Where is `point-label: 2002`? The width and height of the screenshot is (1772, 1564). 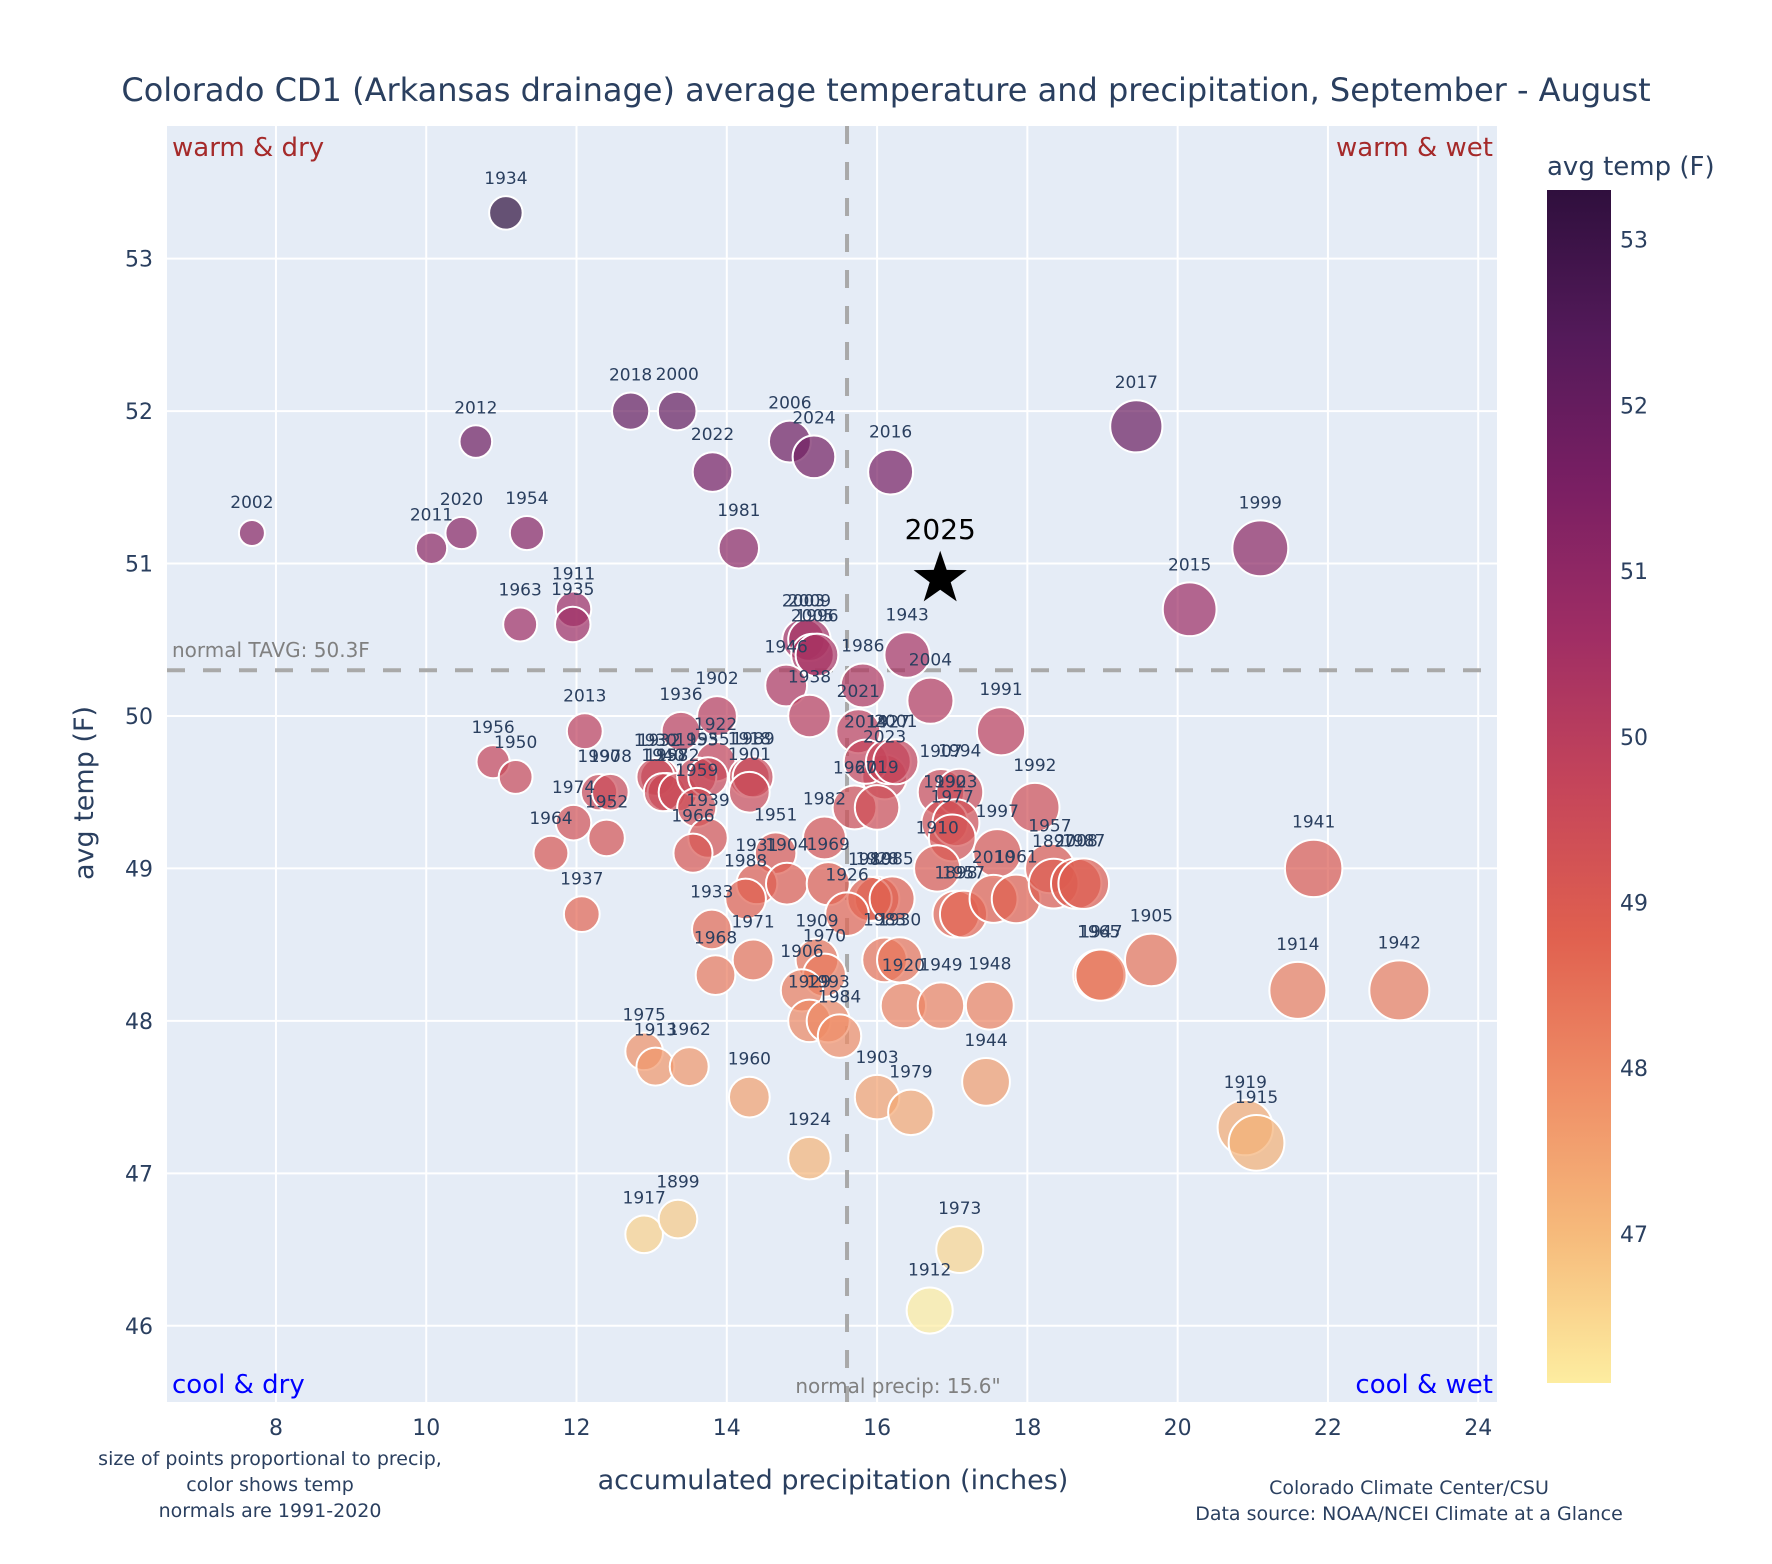
point-label: 2002 is located at coordinates (251, 503).